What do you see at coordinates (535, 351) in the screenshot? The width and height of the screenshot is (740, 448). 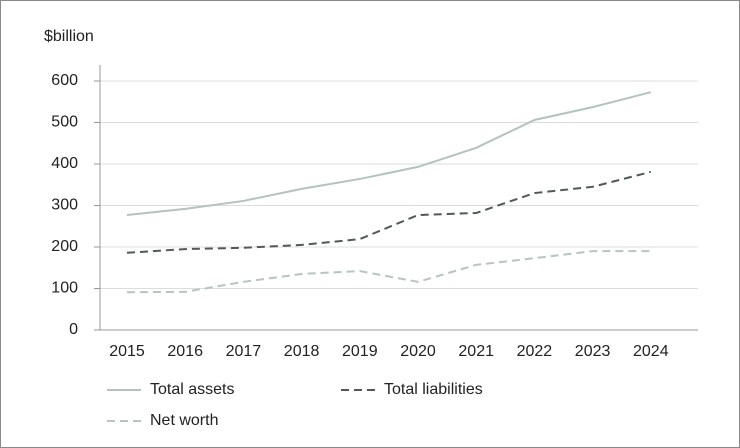 I see `x-tick-label: 2022` at bounding box center [535, 351].